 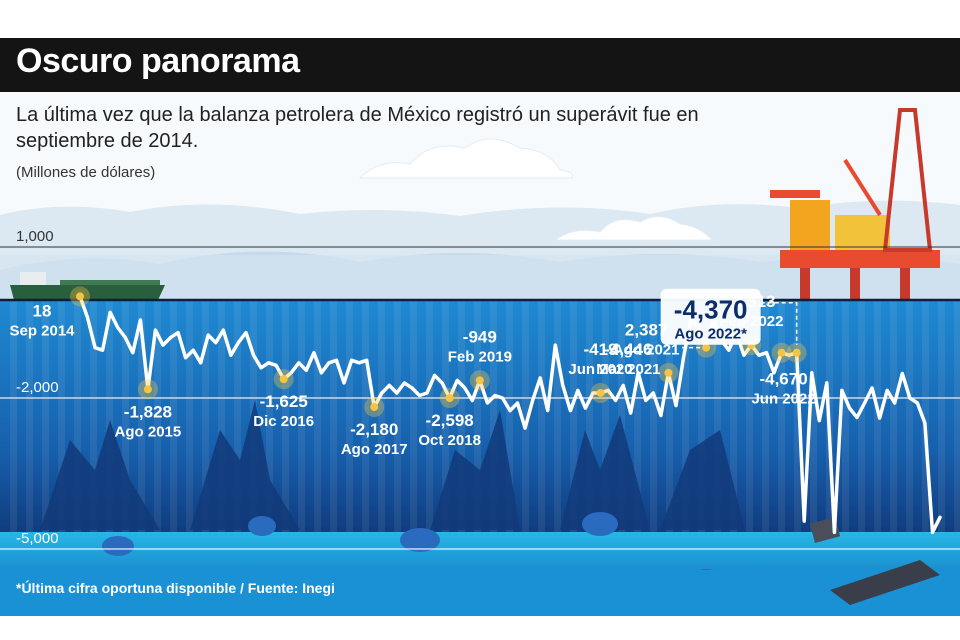 I want to click on leader-line, so click(x=779, y=323).